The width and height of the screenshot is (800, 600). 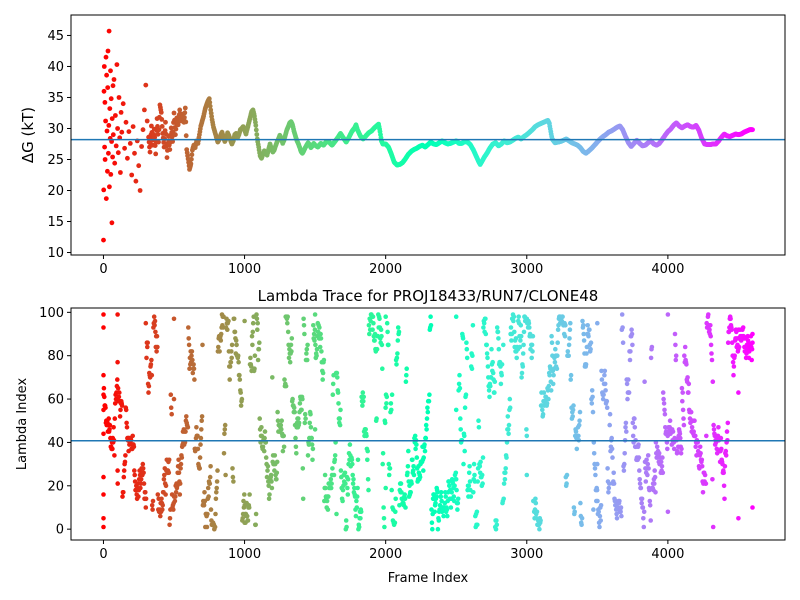 I want to click on delta-g-x-tick-label: 1000, so click(x=244, y=269).